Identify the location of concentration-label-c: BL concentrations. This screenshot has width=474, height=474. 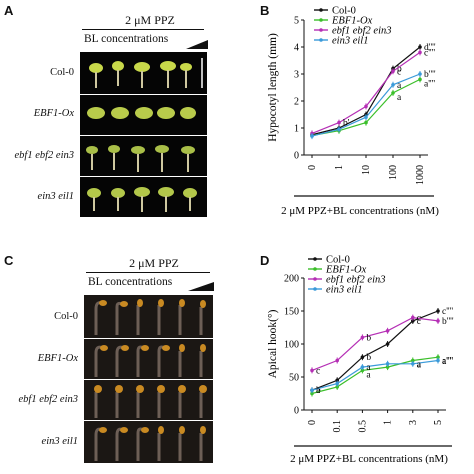
(130, 282).